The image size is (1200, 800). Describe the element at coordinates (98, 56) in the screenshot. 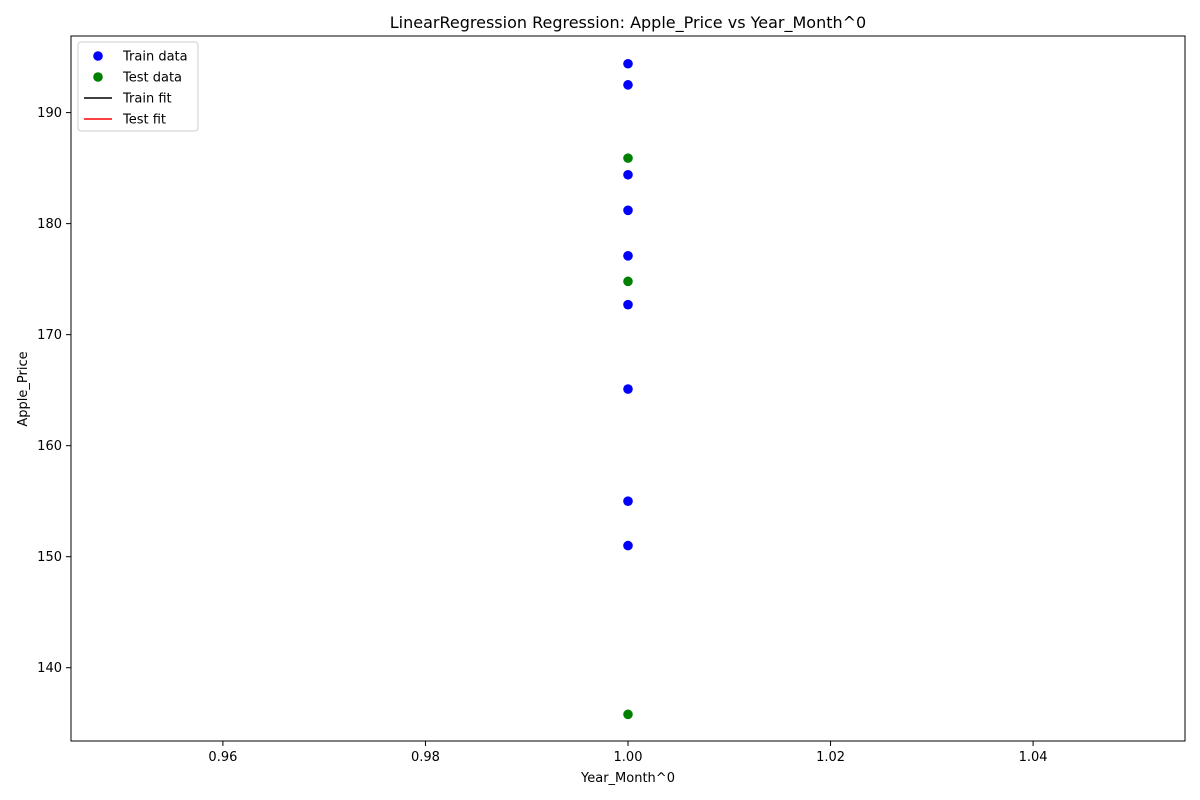

I see `legend-marker-train-data` at that location.